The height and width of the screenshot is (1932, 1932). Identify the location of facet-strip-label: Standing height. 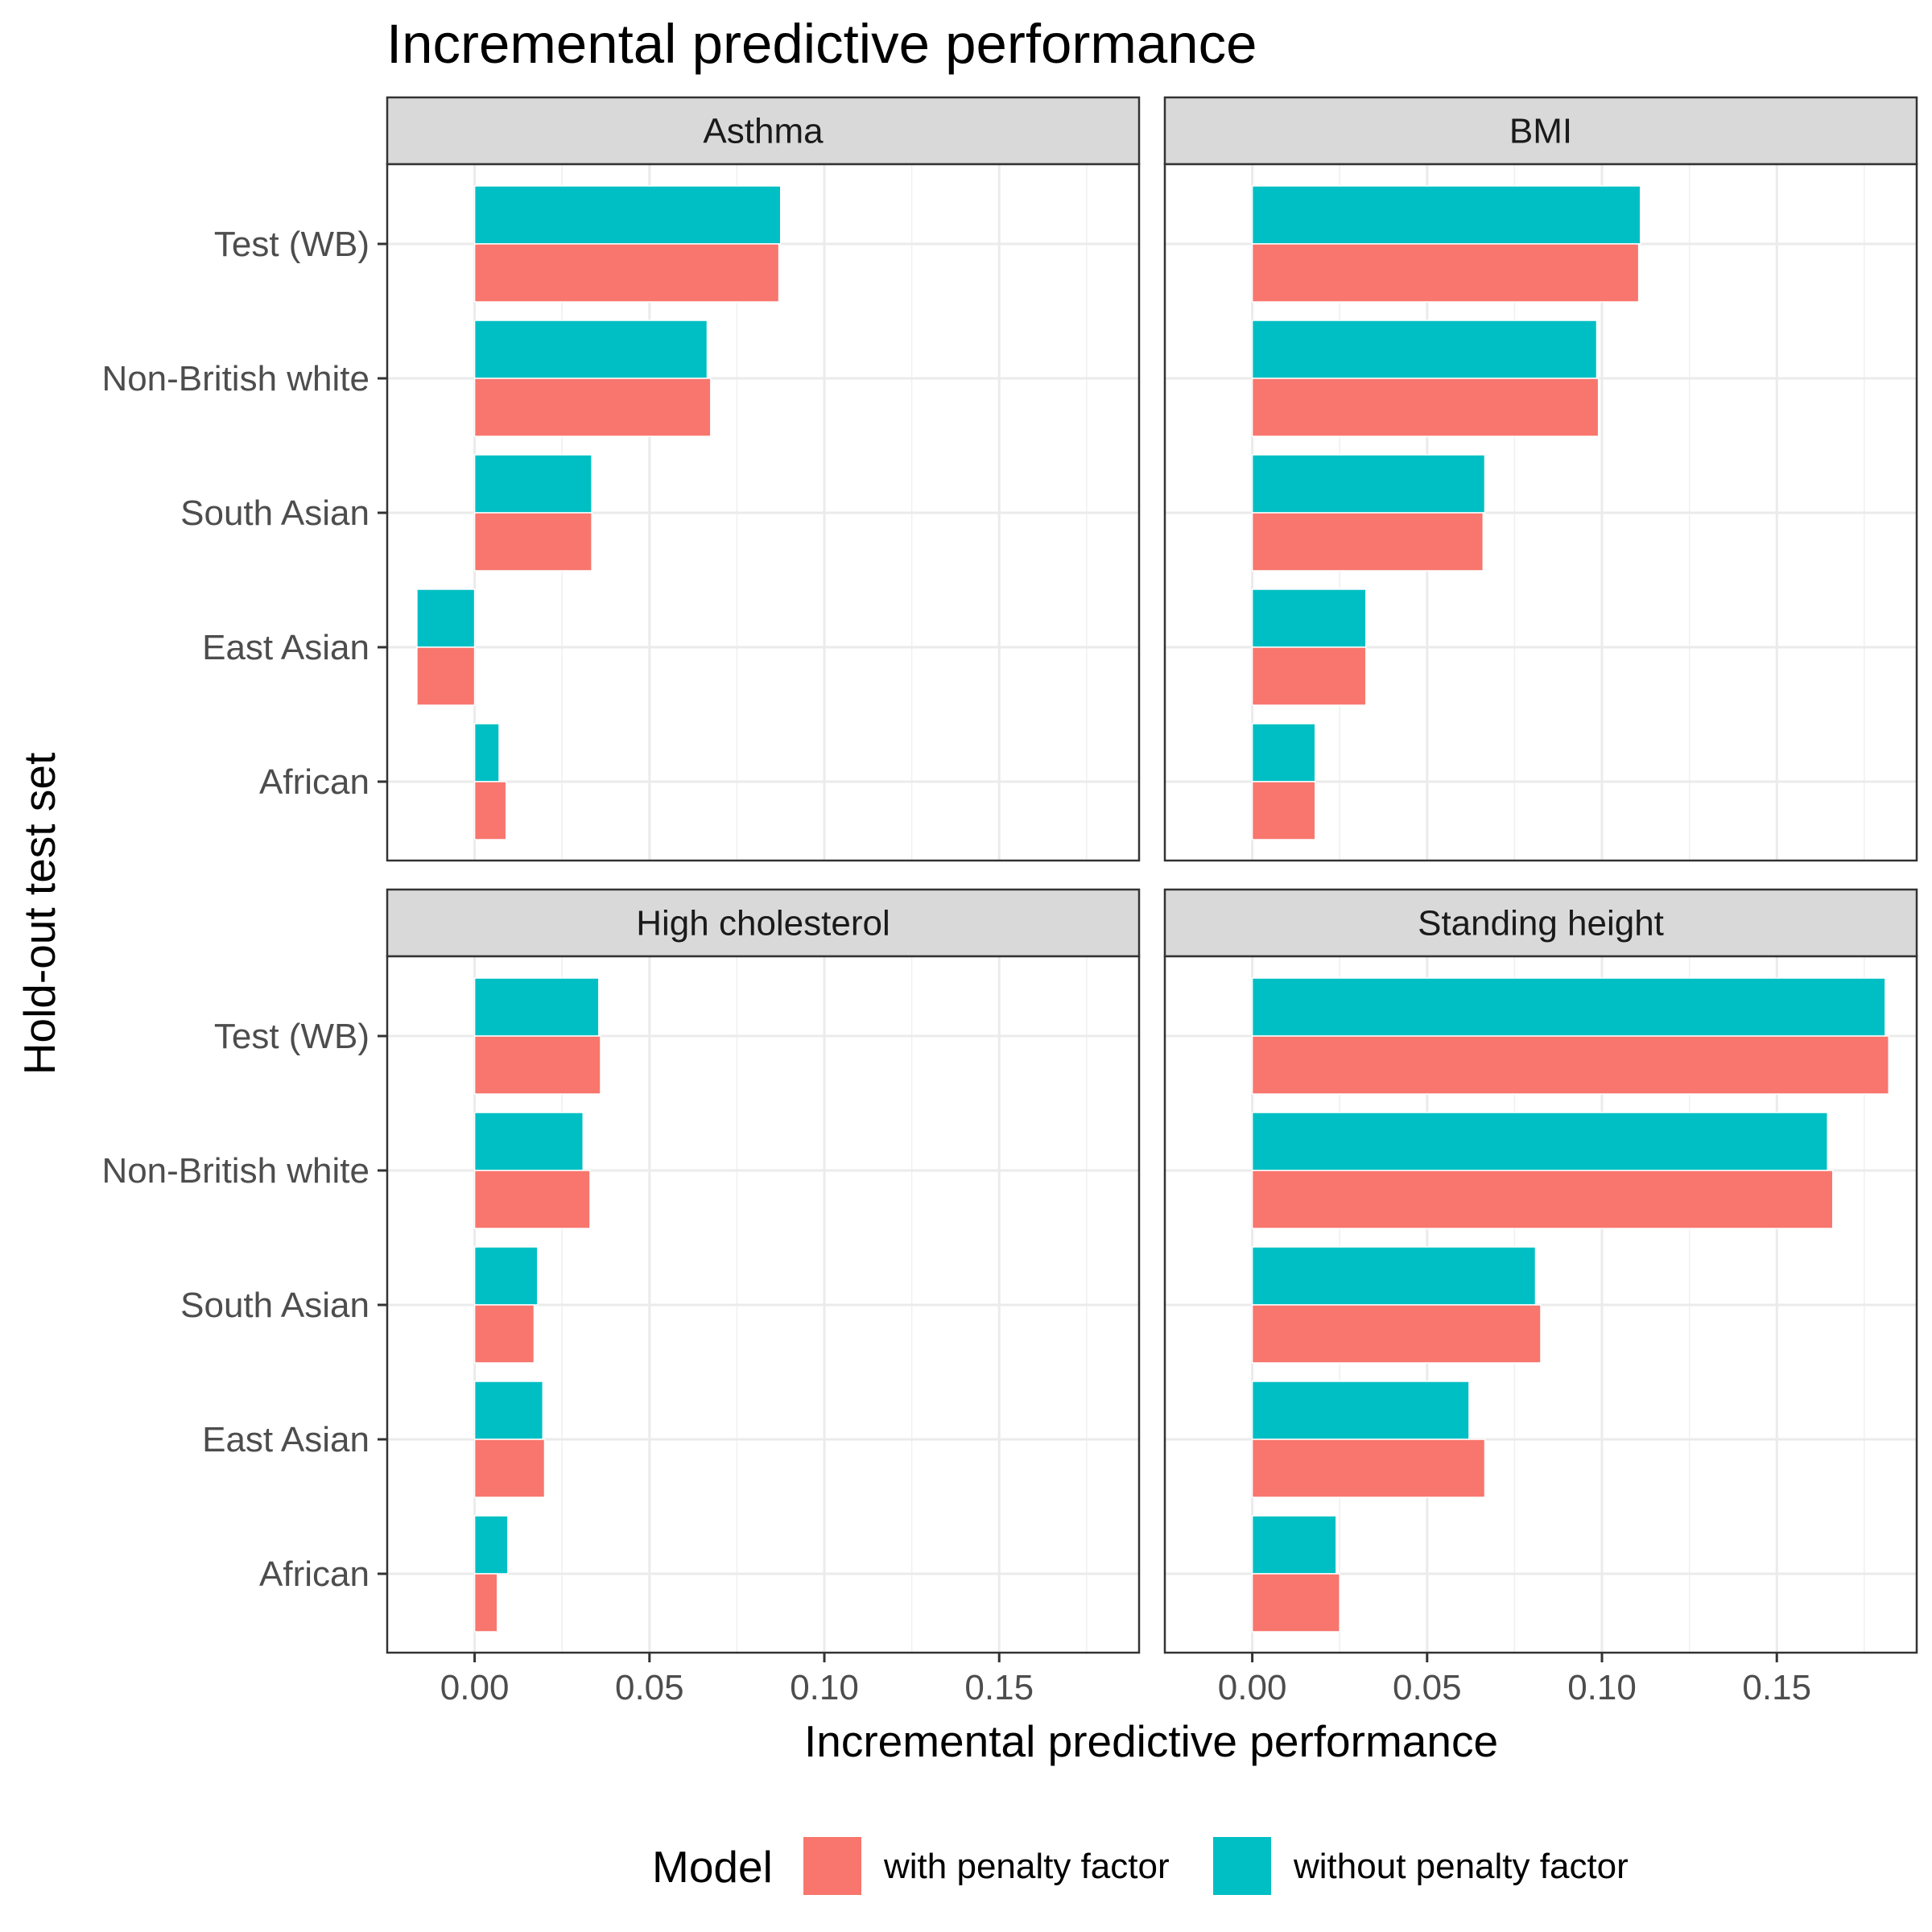
(1541, 924).